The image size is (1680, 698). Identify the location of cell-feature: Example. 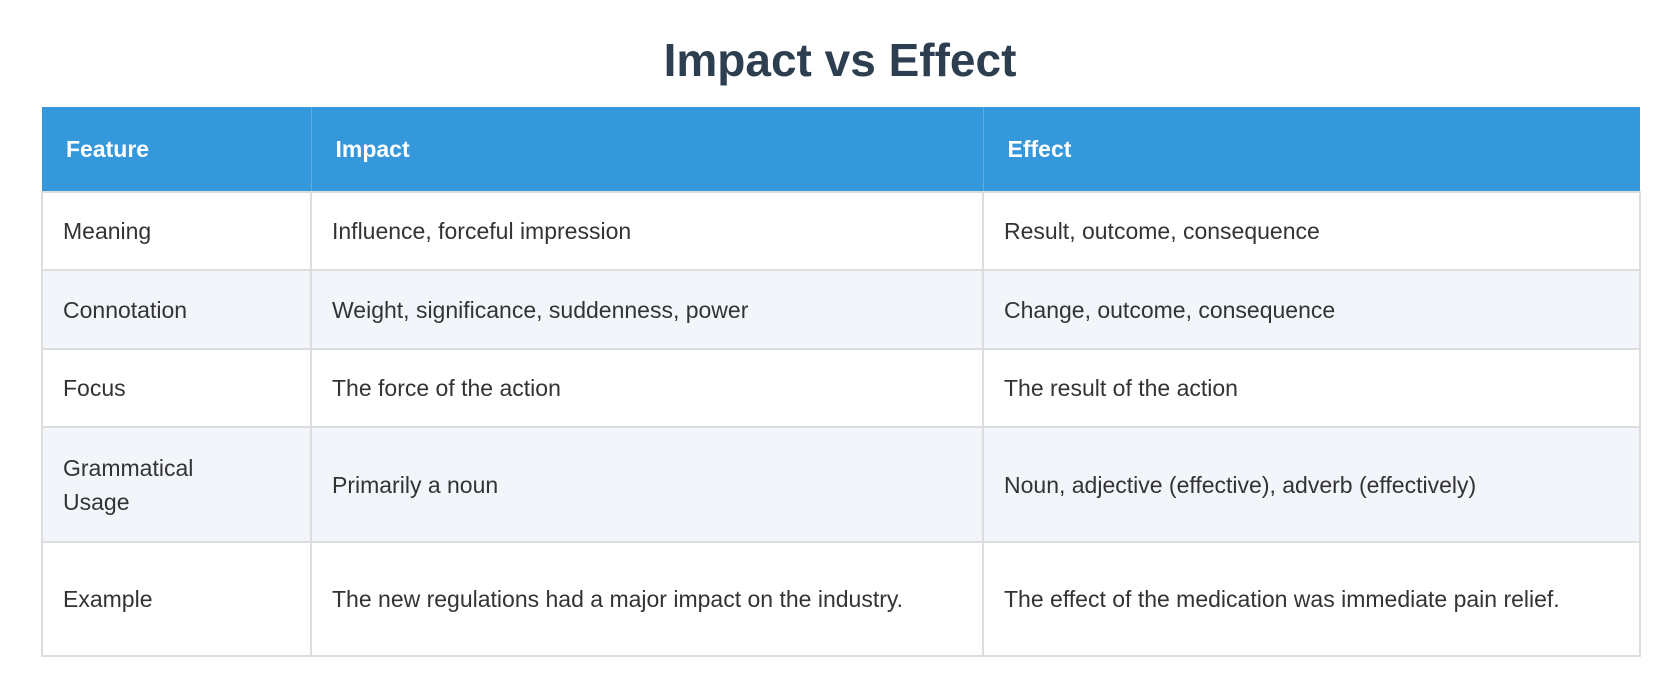
(176, 599).